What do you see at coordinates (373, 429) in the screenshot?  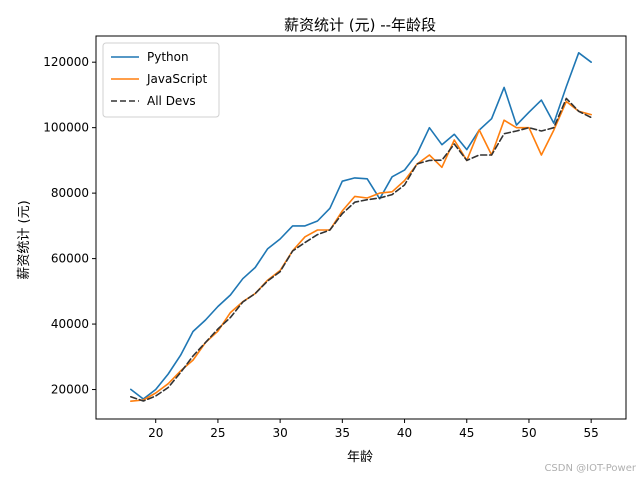 I see `x-axis: 20 25 30 35 40 45 50 55` at bounding box center [373, 429].